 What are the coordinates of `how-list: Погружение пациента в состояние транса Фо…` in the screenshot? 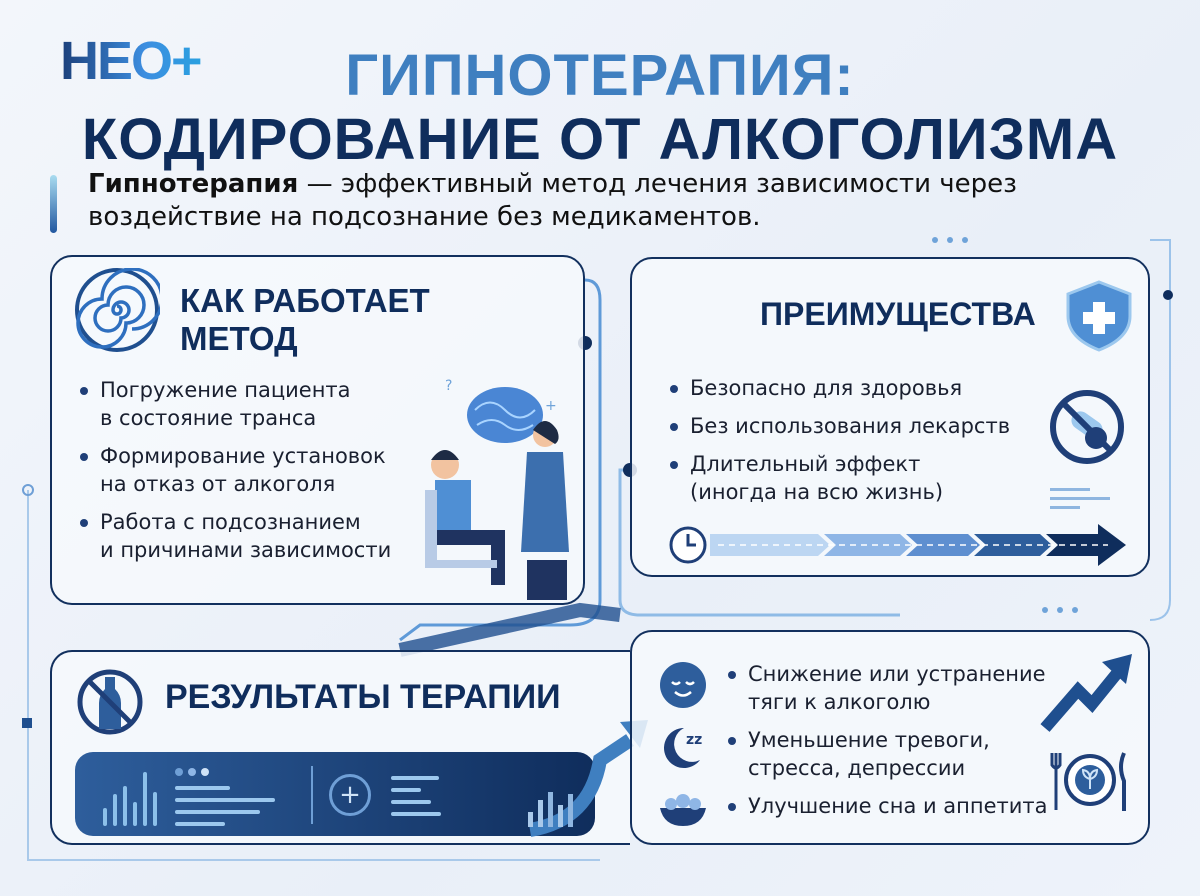 It's located at (268, 475).